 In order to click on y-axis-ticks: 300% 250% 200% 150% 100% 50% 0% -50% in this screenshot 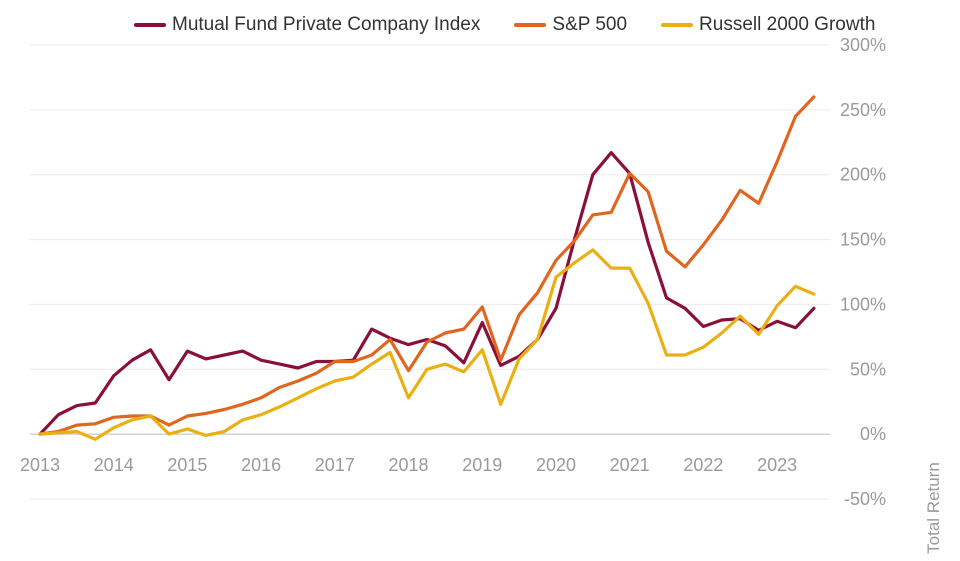, I will do `click(863, 272)`.